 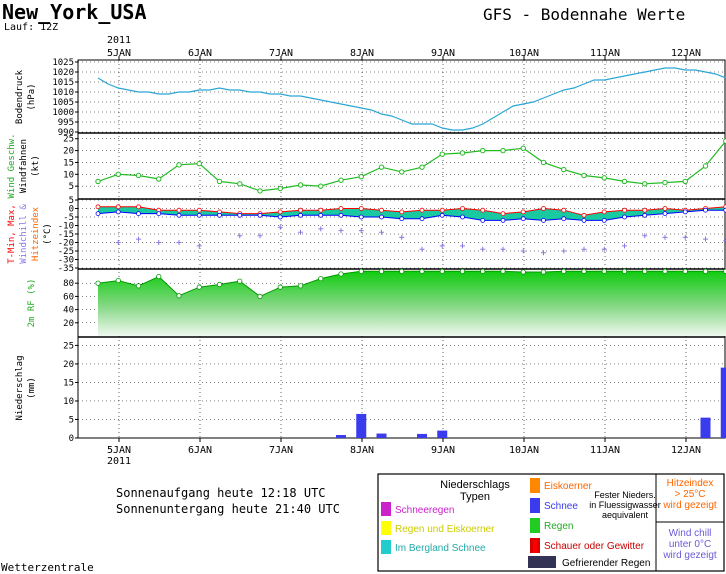 What do you see at coordinates (66, 227) in the screenshot?
I see `y-tick-label: -10` at bounding box center [66, 227].